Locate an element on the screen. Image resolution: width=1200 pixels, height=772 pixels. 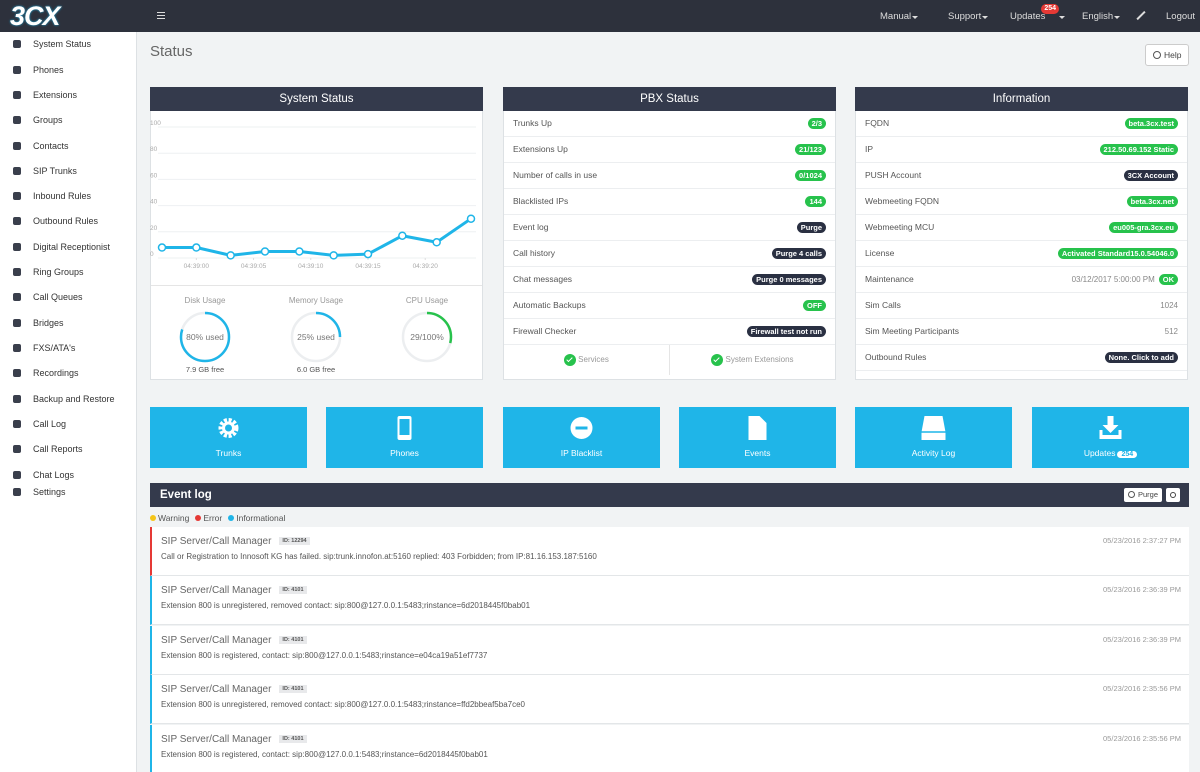
sidebar-item: Inbound Rules is located at coordinates (68, 196).